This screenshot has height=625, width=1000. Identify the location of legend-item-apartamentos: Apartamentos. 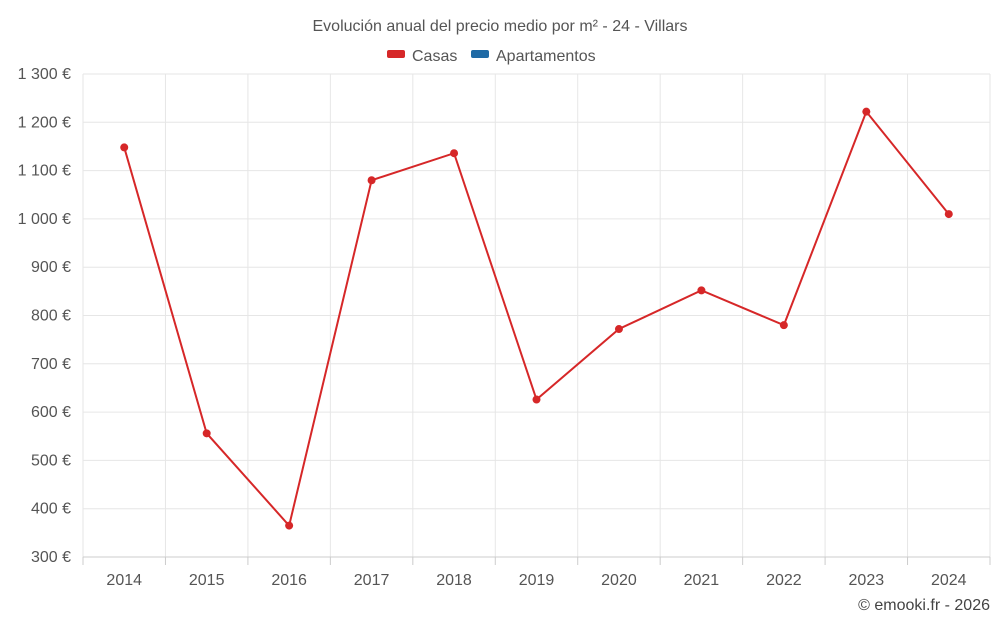
(533, 56).